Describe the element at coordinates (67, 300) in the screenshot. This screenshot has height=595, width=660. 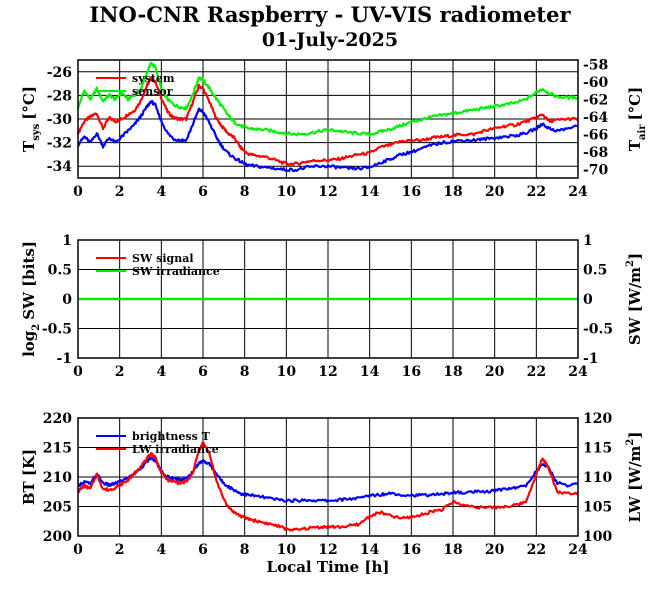
I see `y-left-tick-label: 0` at that location.